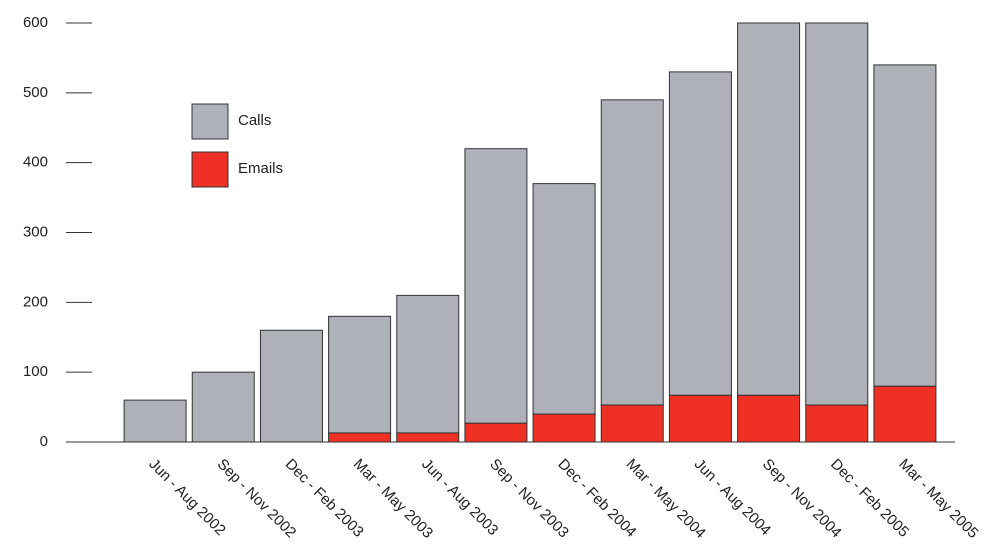 Image resolution: width=1005 pixels, height=558 pixels. I want to click on y-tick-label: 600, so click(35, 22).